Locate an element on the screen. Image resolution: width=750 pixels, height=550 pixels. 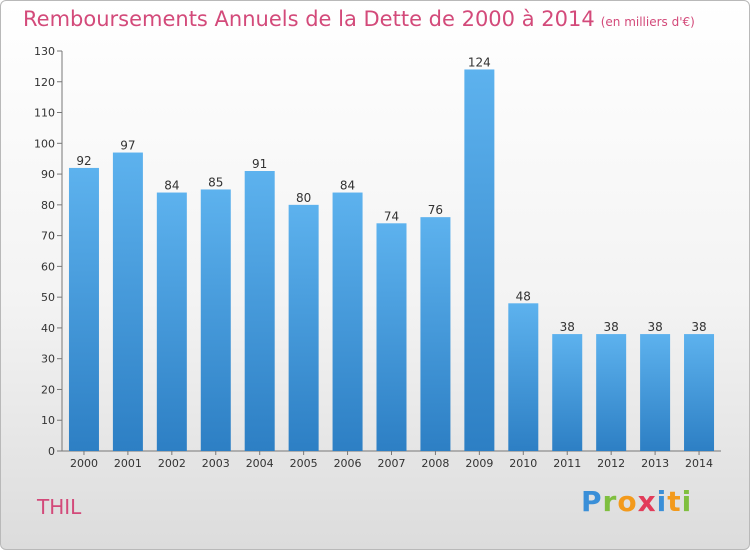
y-tick-label: 50 is located at coordinates (48, 297).